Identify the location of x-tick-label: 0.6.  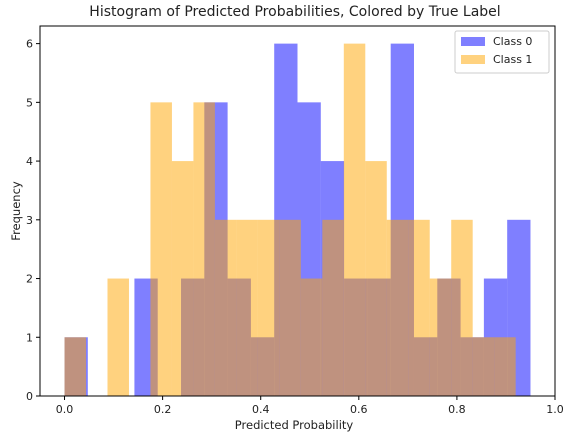
(359, 409).